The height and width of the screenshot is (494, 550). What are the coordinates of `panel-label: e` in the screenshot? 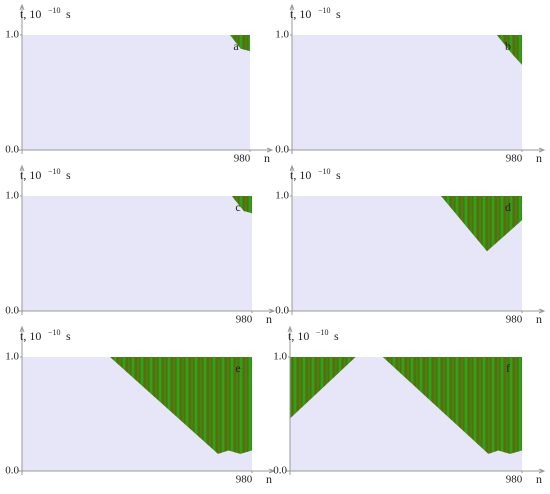 It's located at (237, 368).